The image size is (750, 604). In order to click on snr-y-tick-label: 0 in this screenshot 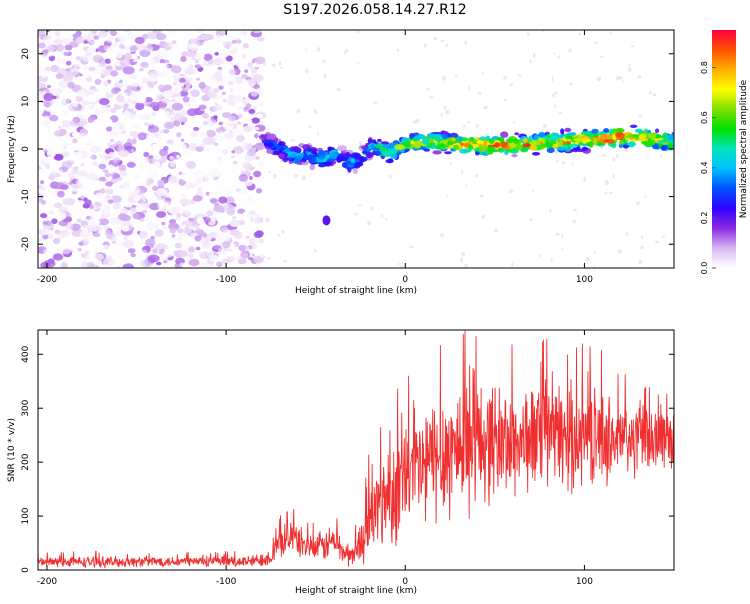, I will do `click(26, 570)`.